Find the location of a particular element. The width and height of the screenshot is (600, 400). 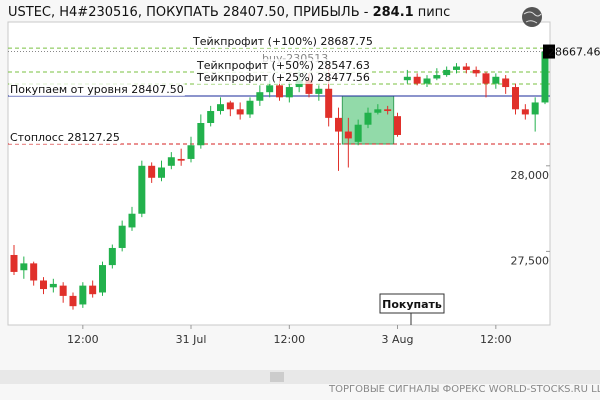

x-tick-label: 31 Jul is located at coordinates (191, 339).